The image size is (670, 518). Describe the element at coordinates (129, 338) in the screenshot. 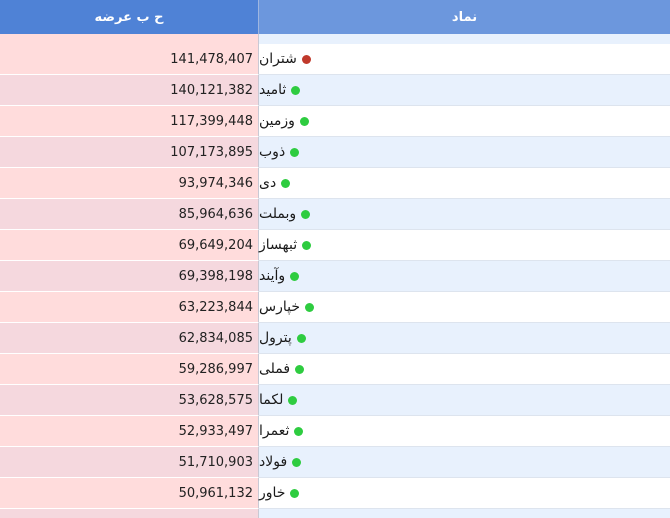

I see `supply-cell: 62,834,085` at that location.